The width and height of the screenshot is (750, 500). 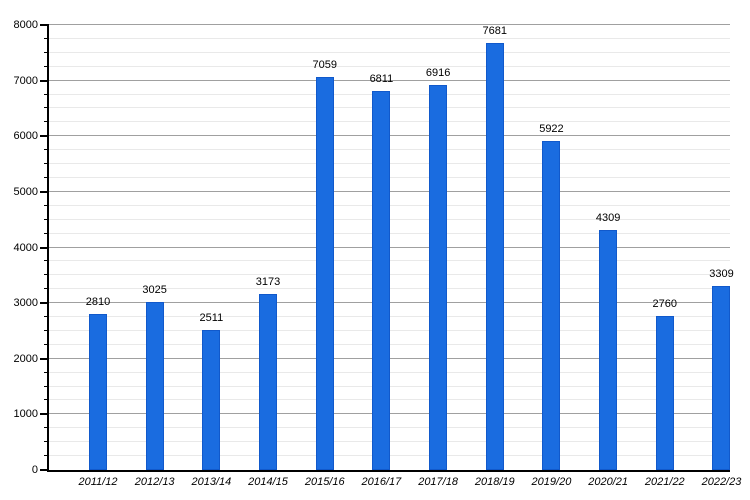 What do you see at coordinates (551, 128) in the screenshot?
I see `bar-value-label: 5922` at bounding box center [551, 128].